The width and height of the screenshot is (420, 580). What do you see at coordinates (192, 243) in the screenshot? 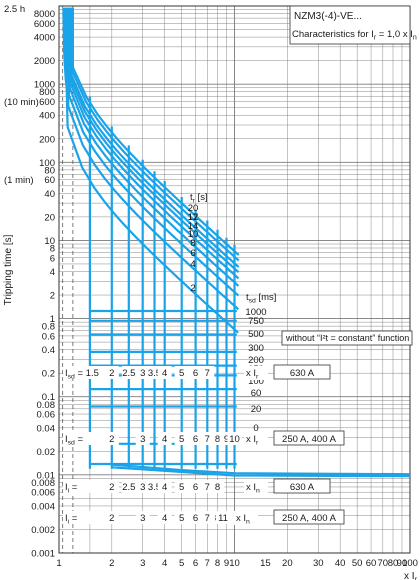
I see `tr-value-label: 8` at bounding box center [192, 243].